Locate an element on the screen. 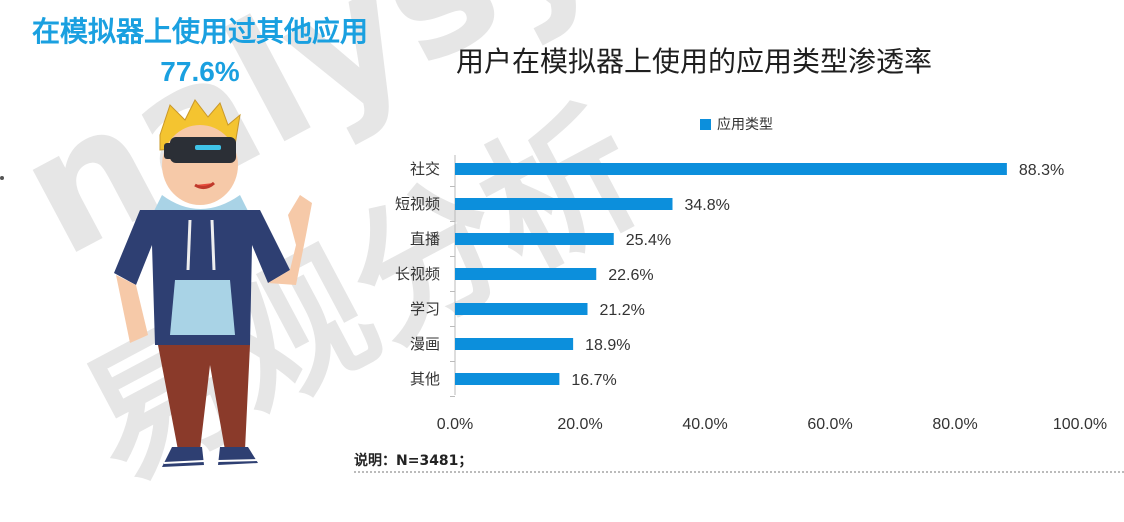 The width and height of the screenshot is (1124, 522). hero-value: 77.6% is located at coordinates (200, 71).